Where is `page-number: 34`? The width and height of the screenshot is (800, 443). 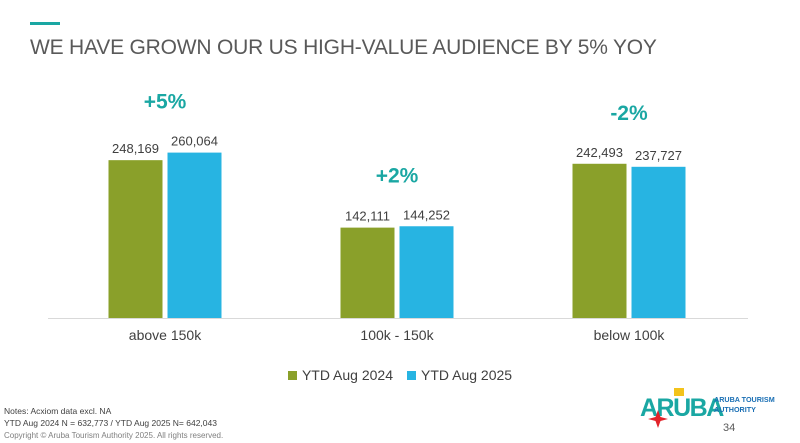
page-number: 34 is located at coordinates (729, 428).